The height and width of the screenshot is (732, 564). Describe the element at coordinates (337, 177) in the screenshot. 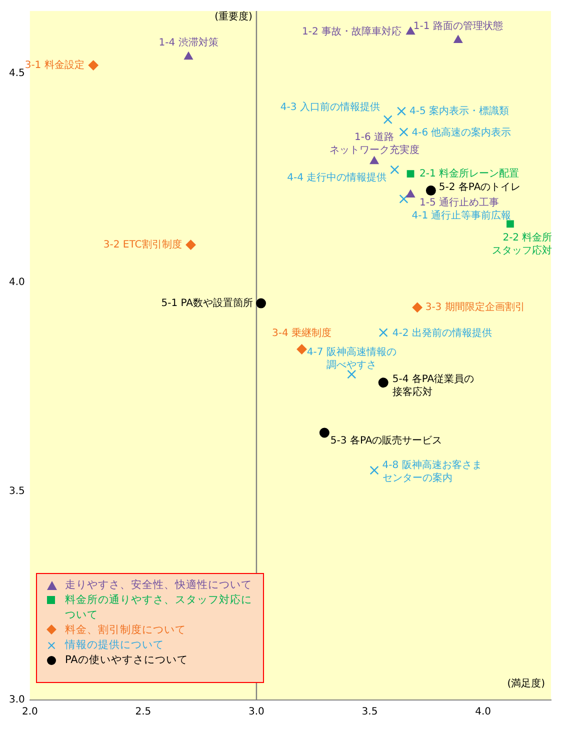

I see `annotation: 4-4 走行中の情報提供` at that location.